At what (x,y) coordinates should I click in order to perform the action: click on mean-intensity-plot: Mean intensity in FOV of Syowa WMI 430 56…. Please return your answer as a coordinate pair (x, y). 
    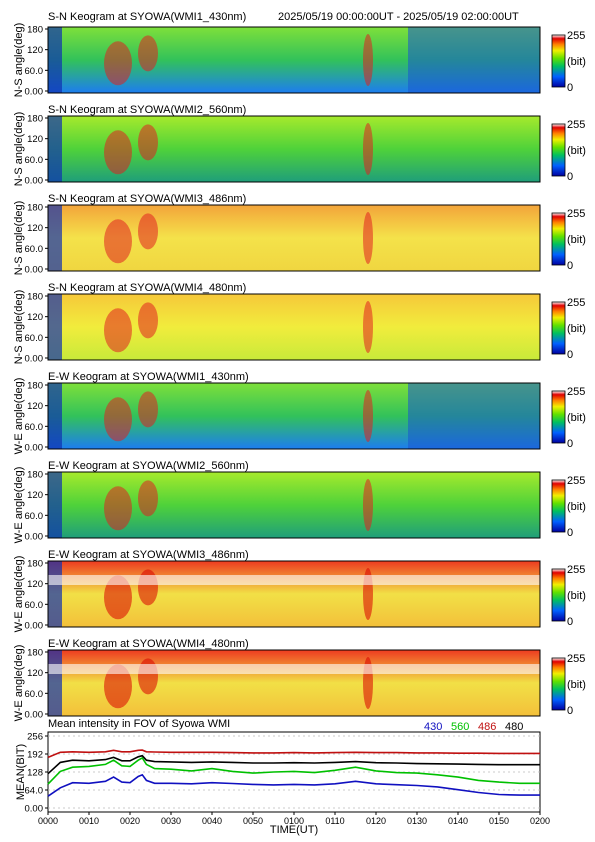
    Looking at the image, I should click on (282, 777).